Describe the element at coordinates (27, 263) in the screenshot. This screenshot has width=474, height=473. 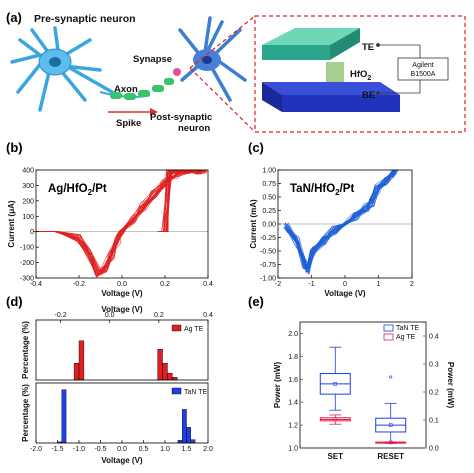
I see `y-tick-label: -200` at that location.